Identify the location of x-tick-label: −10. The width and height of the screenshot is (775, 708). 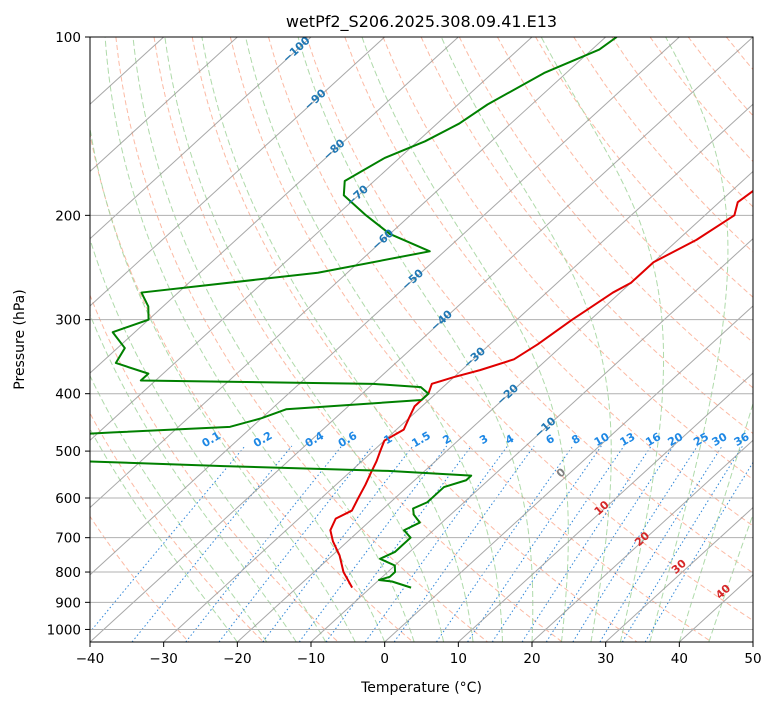
(311, 659).